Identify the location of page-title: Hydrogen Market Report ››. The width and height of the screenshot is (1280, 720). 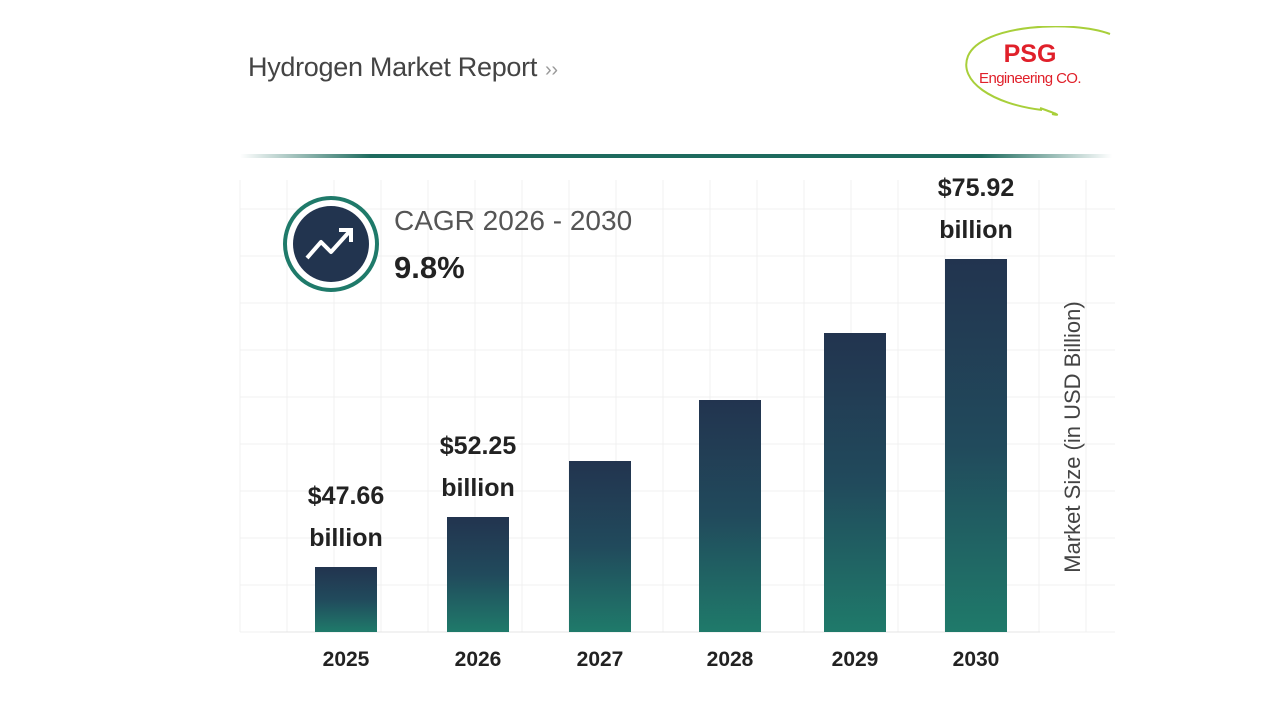
(403, 67).